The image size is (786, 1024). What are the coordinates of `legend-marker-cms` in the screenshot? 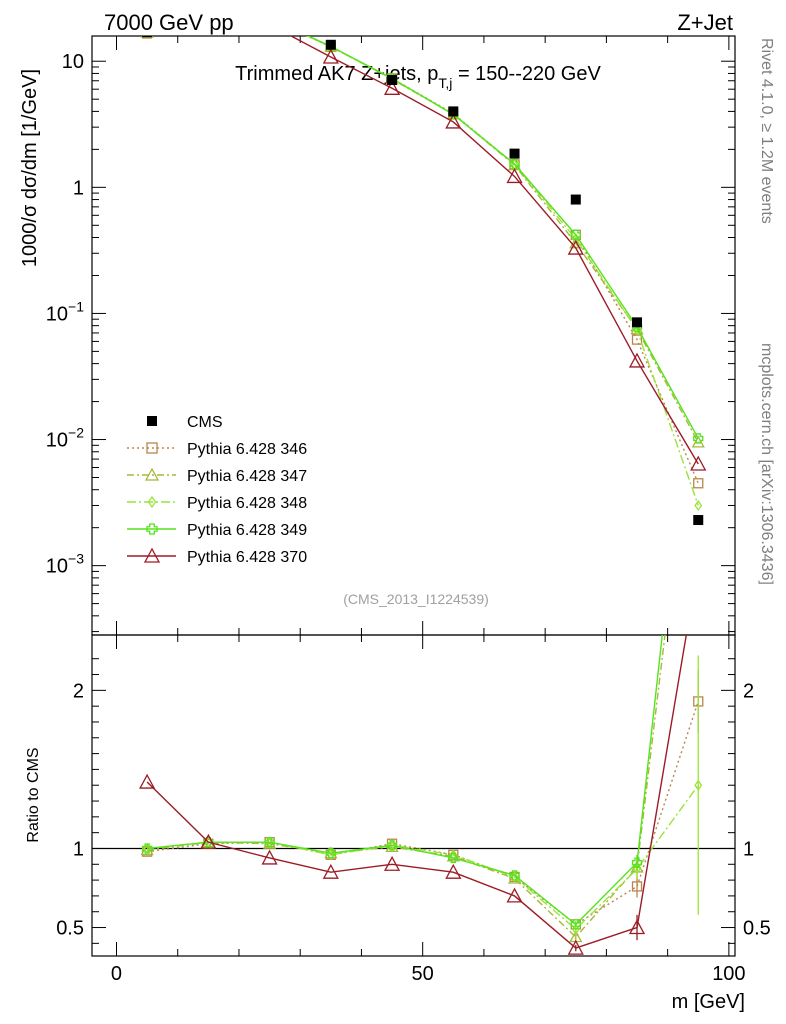 It's located at (152, 421).